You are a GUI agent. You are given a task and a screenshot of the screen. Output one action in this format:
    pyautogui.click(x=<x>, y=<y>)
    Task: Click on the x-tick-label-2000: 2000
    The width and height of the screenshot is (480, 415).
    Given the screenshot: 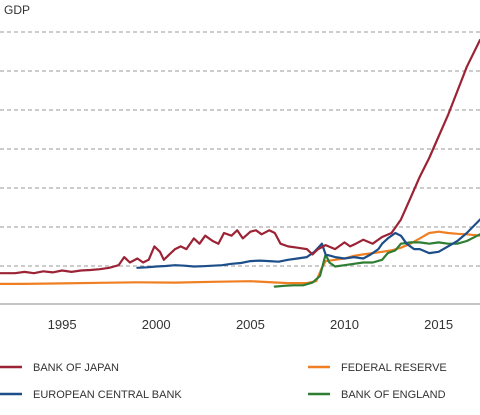 What is the action you would take?
    pyautogui.click(x=156, y=324)
    